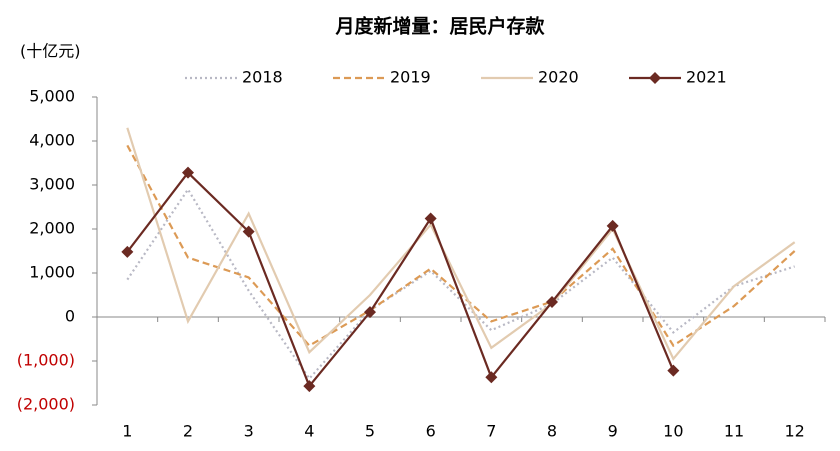 The width and height of the screenshot is (840, 451). What do you see at coordinates (552, 431) in the screenshot?
I see `x-tick-label: 8` at bounding box center [552, 431].